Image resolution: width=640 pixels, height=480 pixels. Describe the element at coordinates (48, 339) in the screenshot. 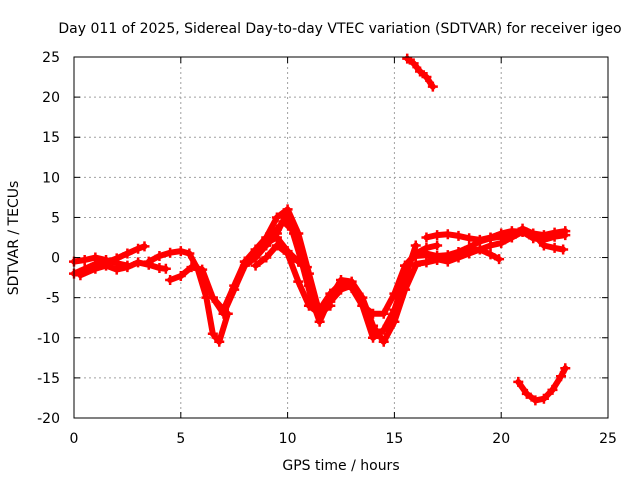

I see `y-tick-label: -10` at that location.